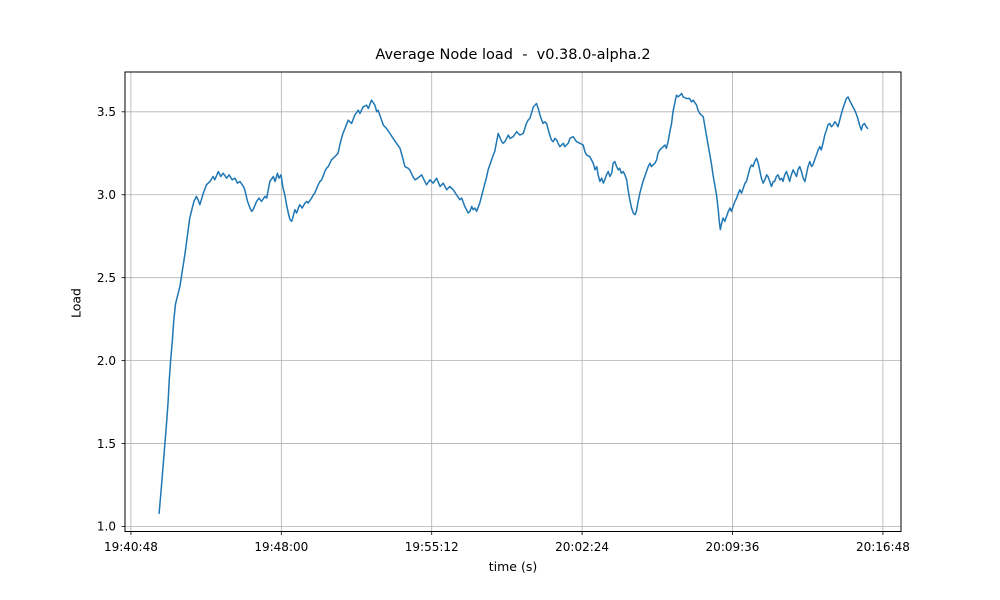 This screenshot has height=600, width=1000. What do you see at coordinates (106, 195) in the screenshot?
I see `y-tick-label: 3.0` at bounding box center [106, 195].